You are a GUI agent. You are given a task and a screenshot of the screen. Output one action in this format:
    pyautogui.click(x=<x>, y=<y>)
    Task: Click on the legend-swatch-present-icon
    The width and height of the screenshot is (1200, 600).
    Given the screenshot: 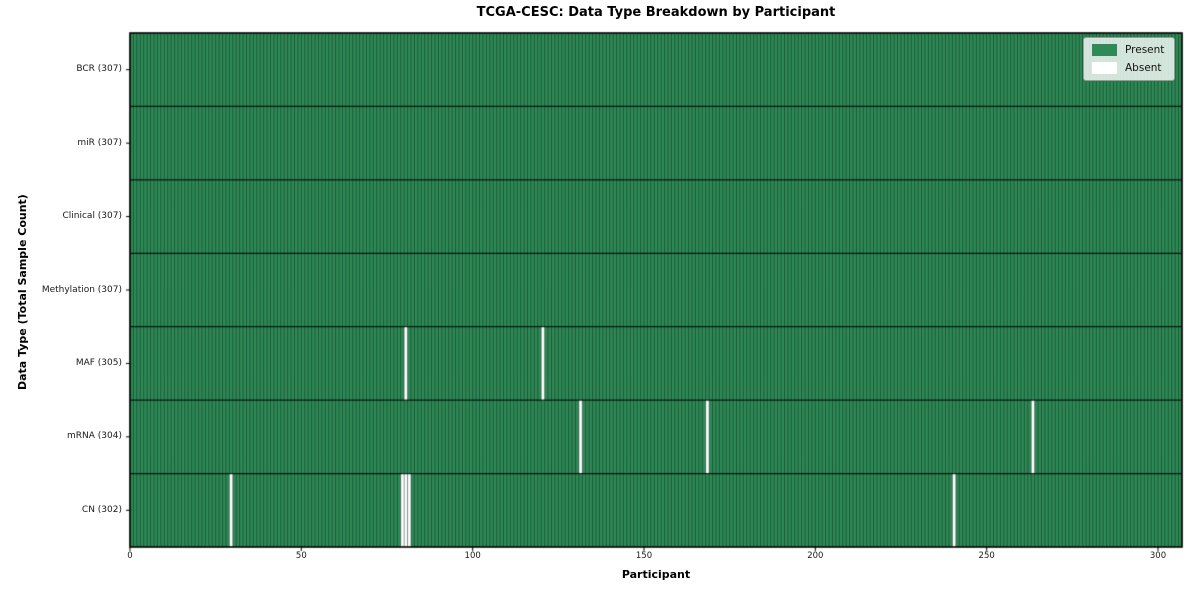 What is the action you would take?
    pyautogui.click(x=1104, y=50)
    